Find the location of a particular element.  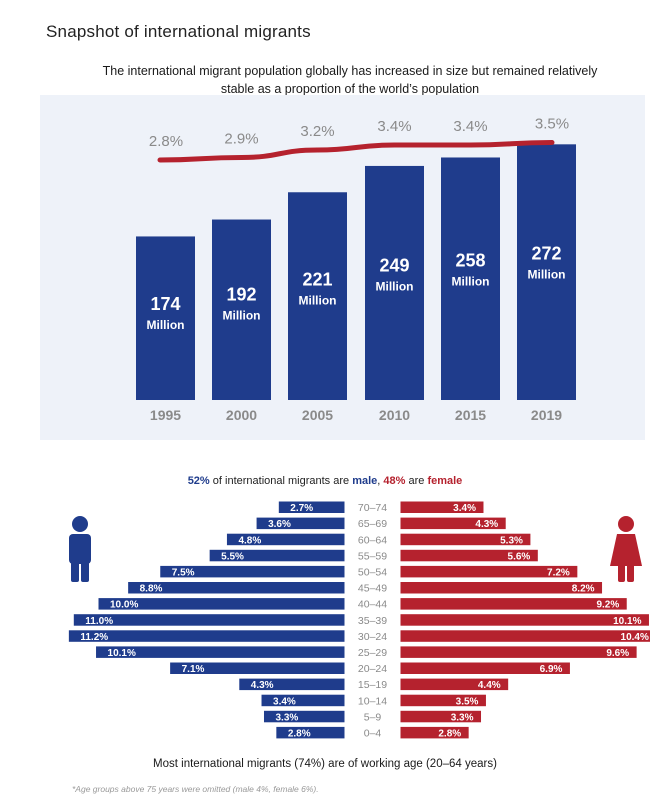

age-group-label: 35–39 is located at coordinates (372, 621).